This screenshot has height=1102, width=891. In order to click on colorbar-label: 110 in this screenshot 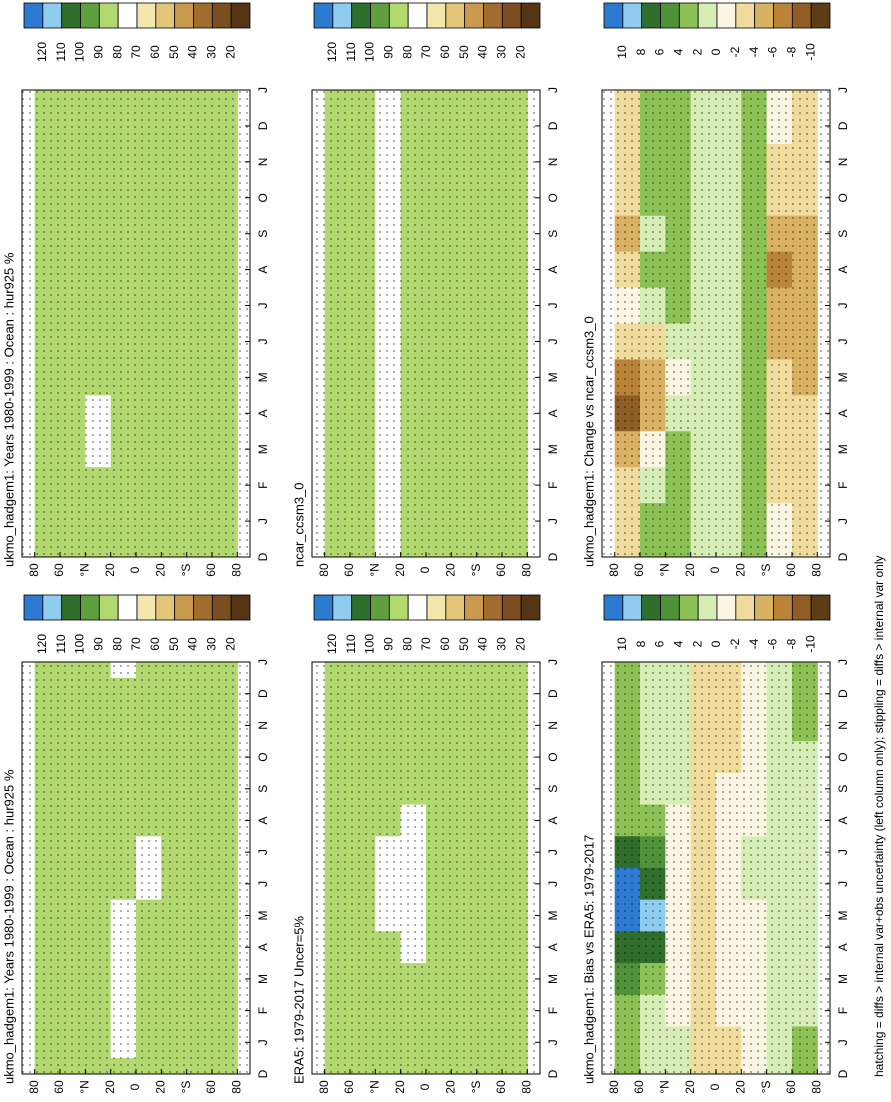, I will do `click(61, 51)`.